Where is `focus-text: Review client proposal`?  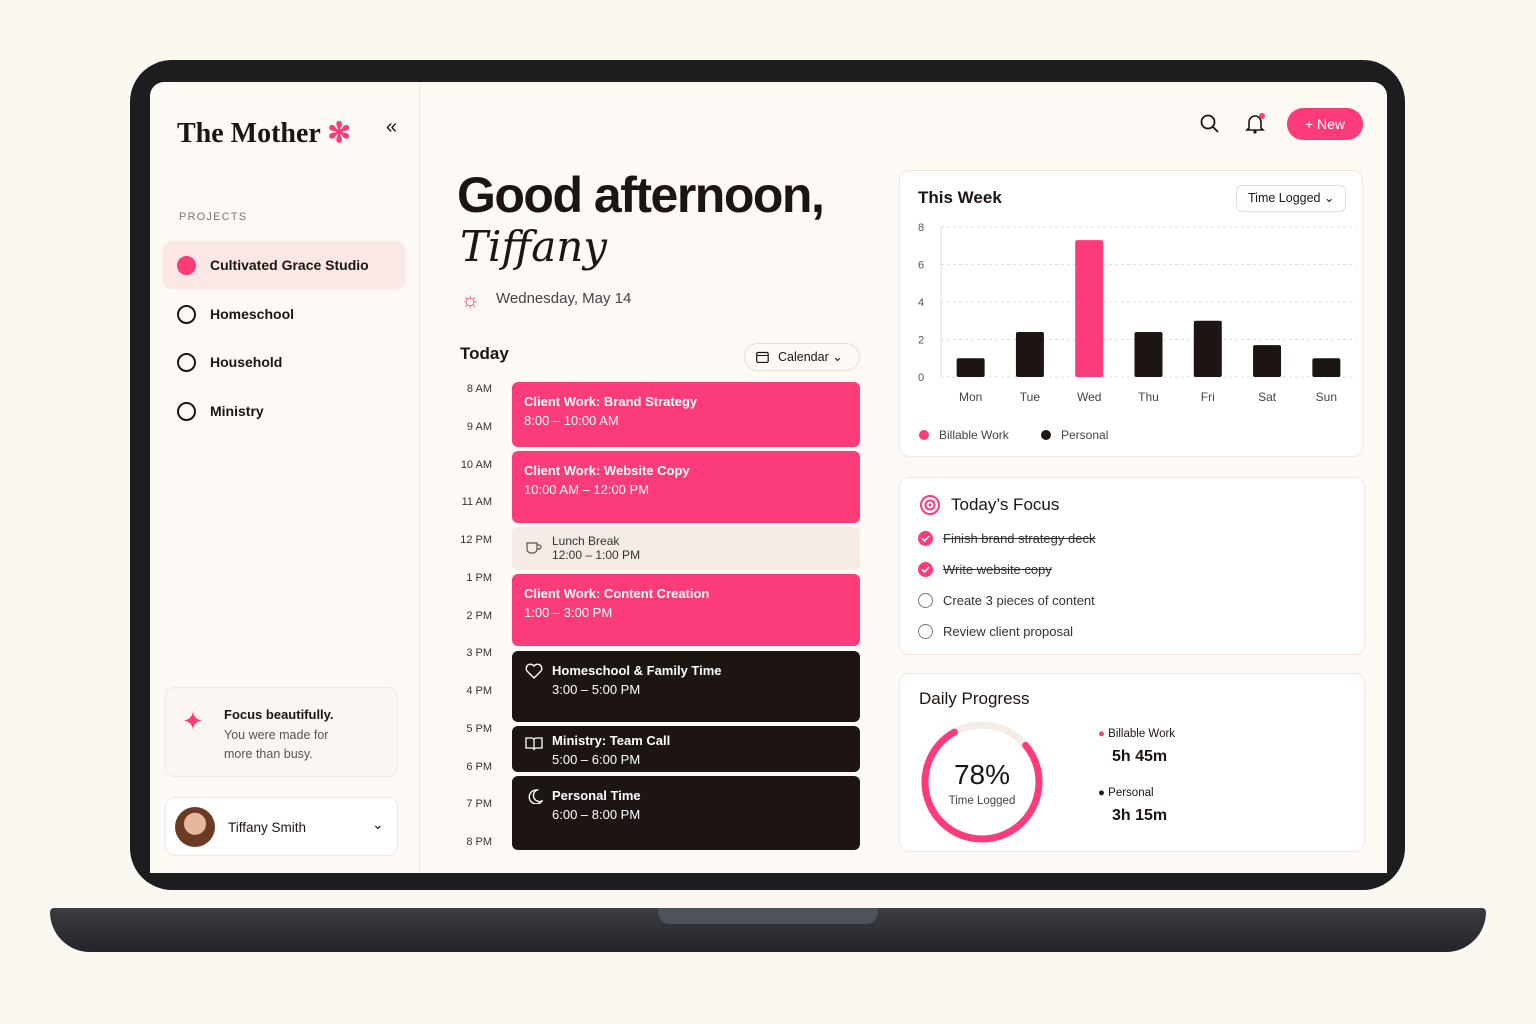 focus-text: Review client proposal is located at coordinates (1008, 631).